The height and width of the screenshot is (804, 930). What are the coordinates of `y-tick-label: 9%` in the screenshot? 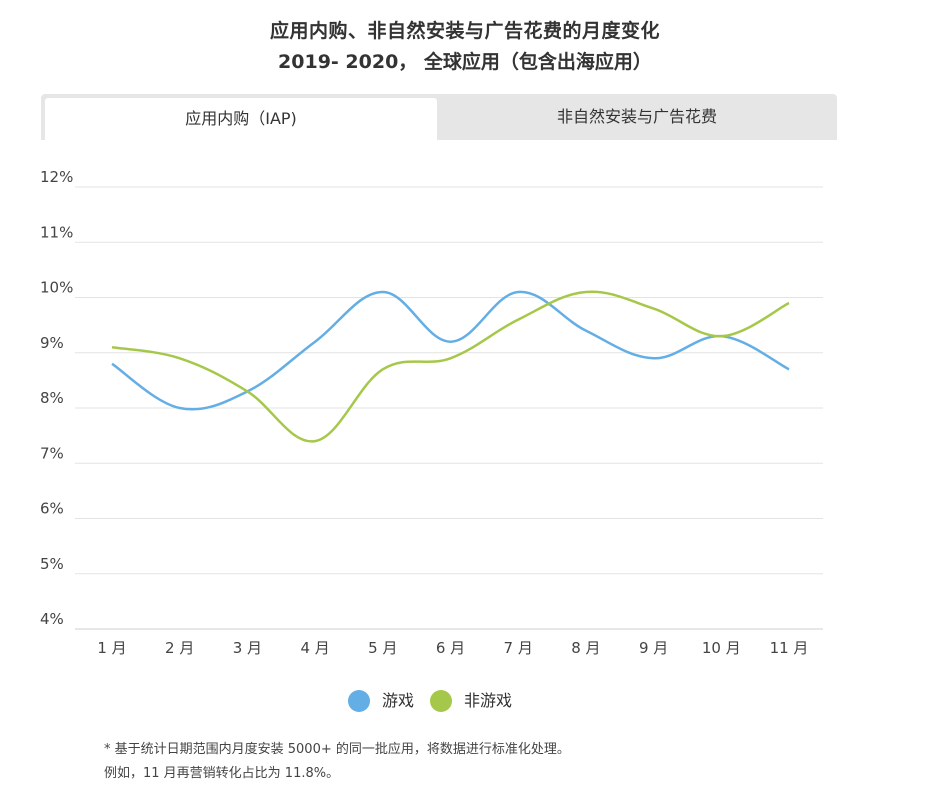 It's located at (52, 343).